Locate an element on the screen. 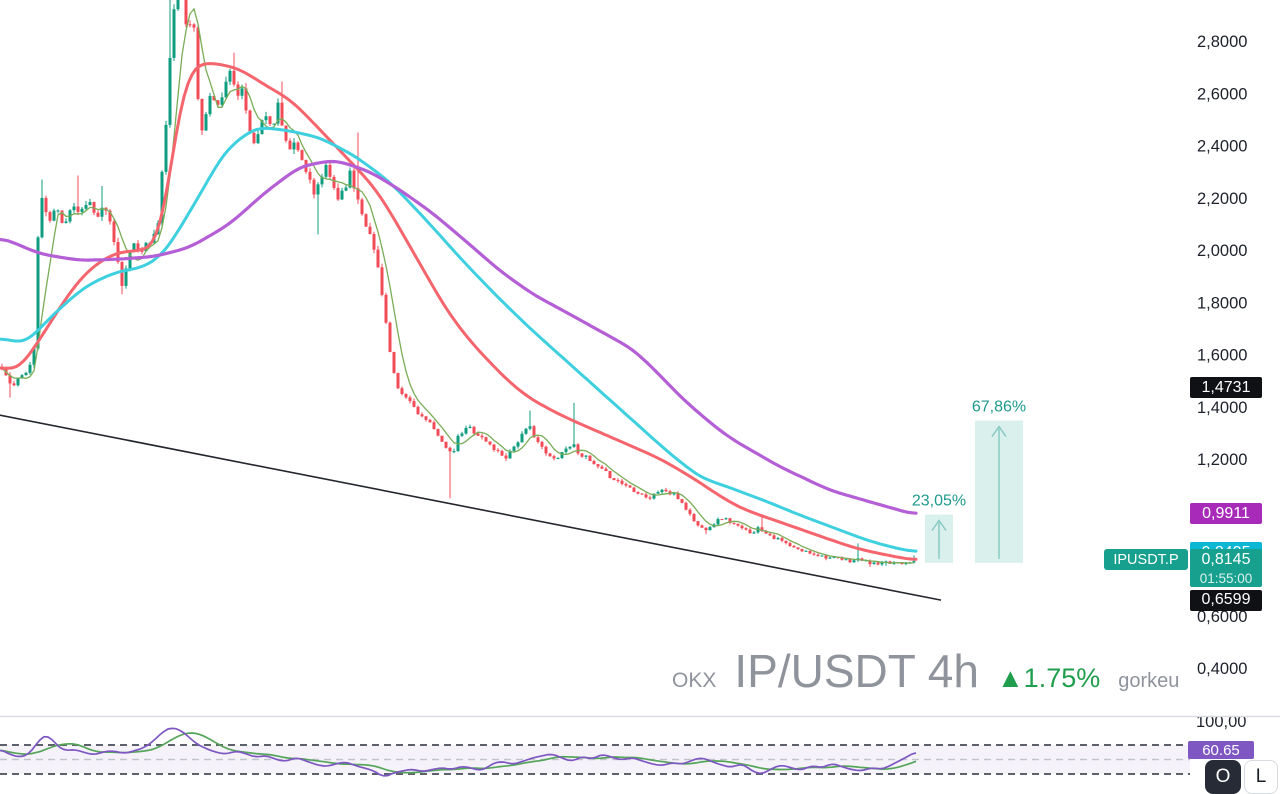 This screenshot has width=1280, height=794. rsi-pane: 100,00 is located at coordinates (623, 745).